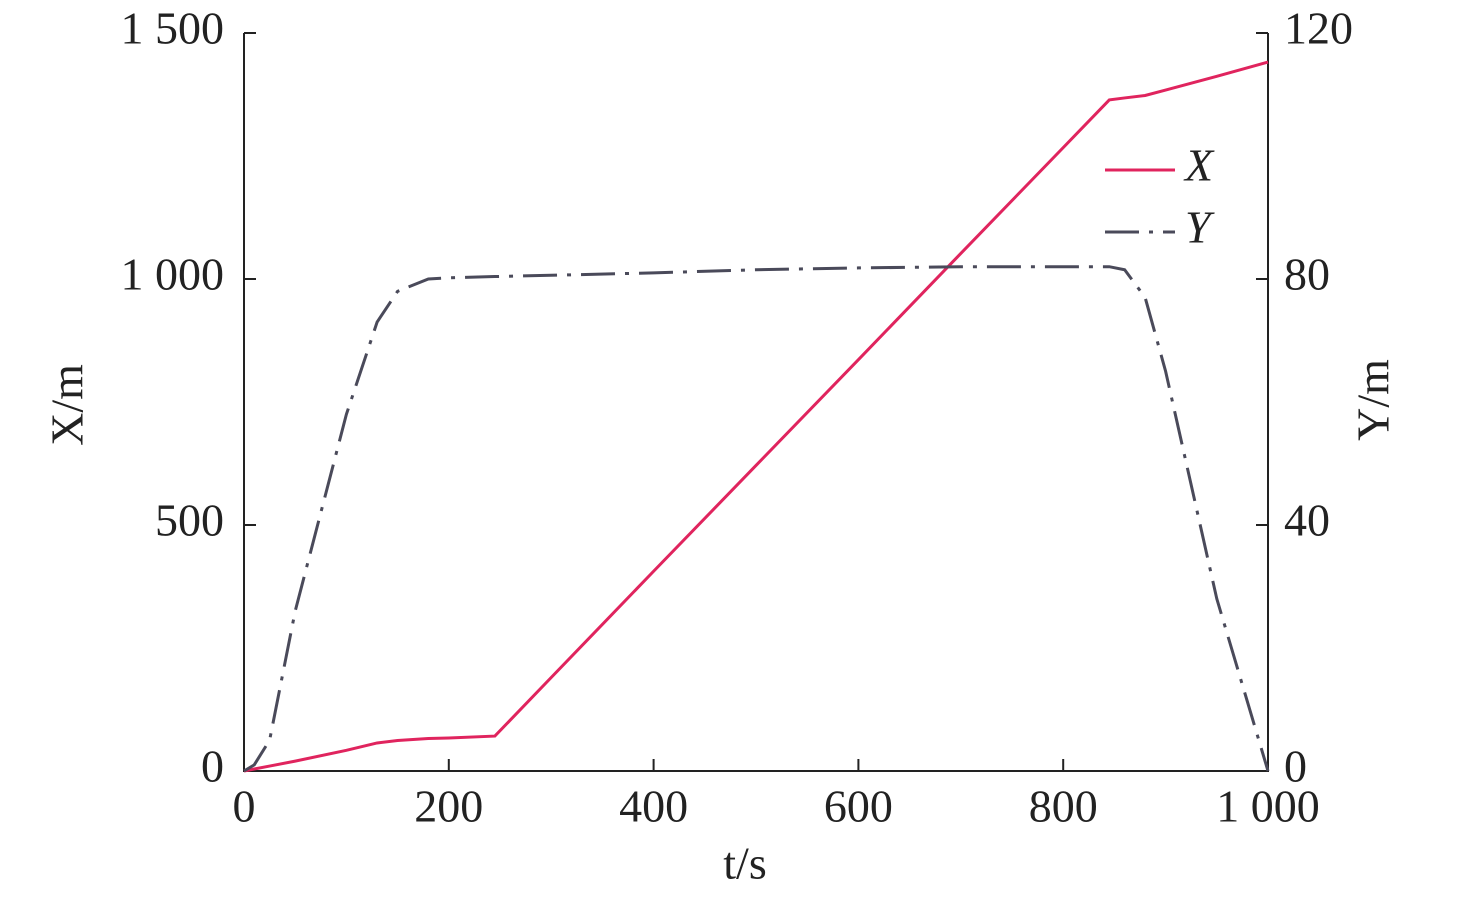  Describe the element at coordinates (173, 274) in the screenshot. I see `y-tick-label: 1 000` at that location.